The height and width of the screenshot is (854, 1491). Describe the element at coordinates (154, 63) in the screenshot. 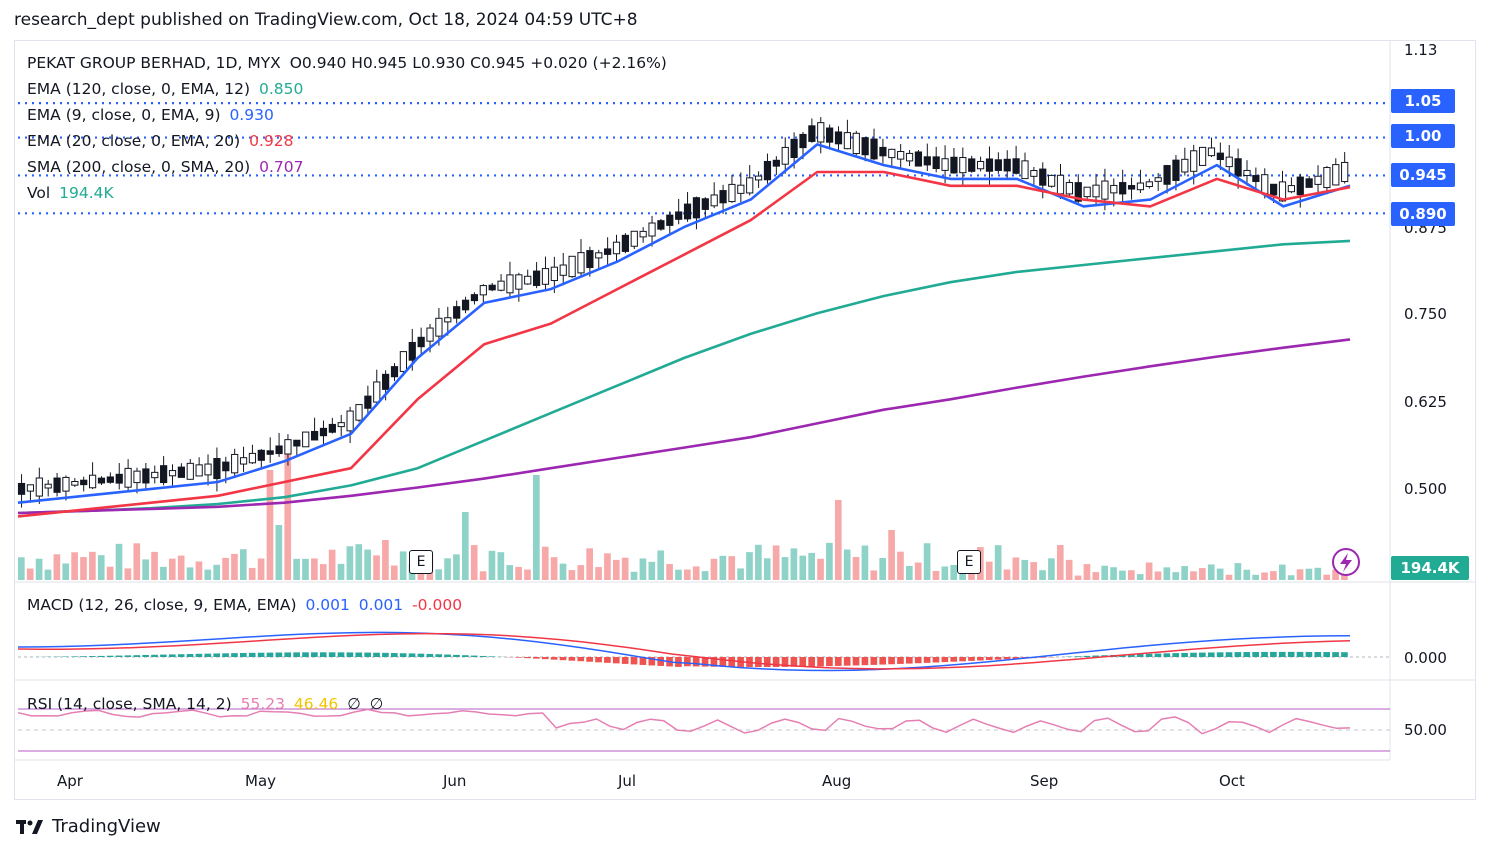

I see `symbol-name: PEKAT GROUP BERHAD, 1D, MYX` at that location.